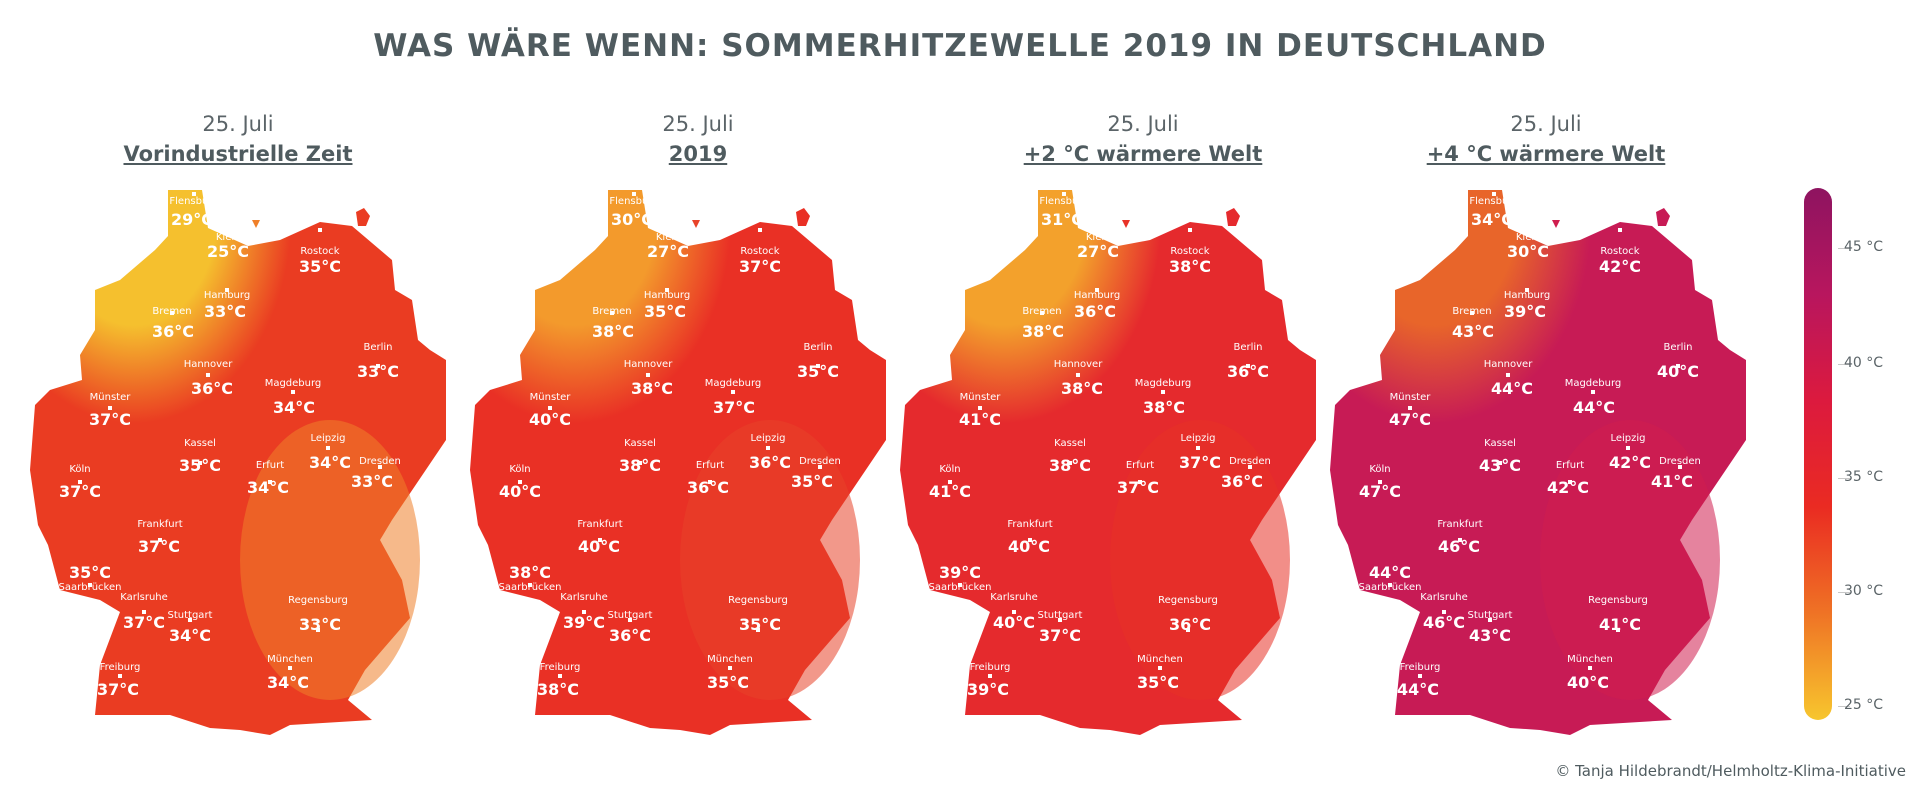 The height and width of the screenshot is (788, 1920). What do you see at coordinates (1860, 450) in the screenshot?
I see `temperature-legend: 45 °C 40 °C 35 °C 30 °C 25 °C` at bounding box center [1860, 450].